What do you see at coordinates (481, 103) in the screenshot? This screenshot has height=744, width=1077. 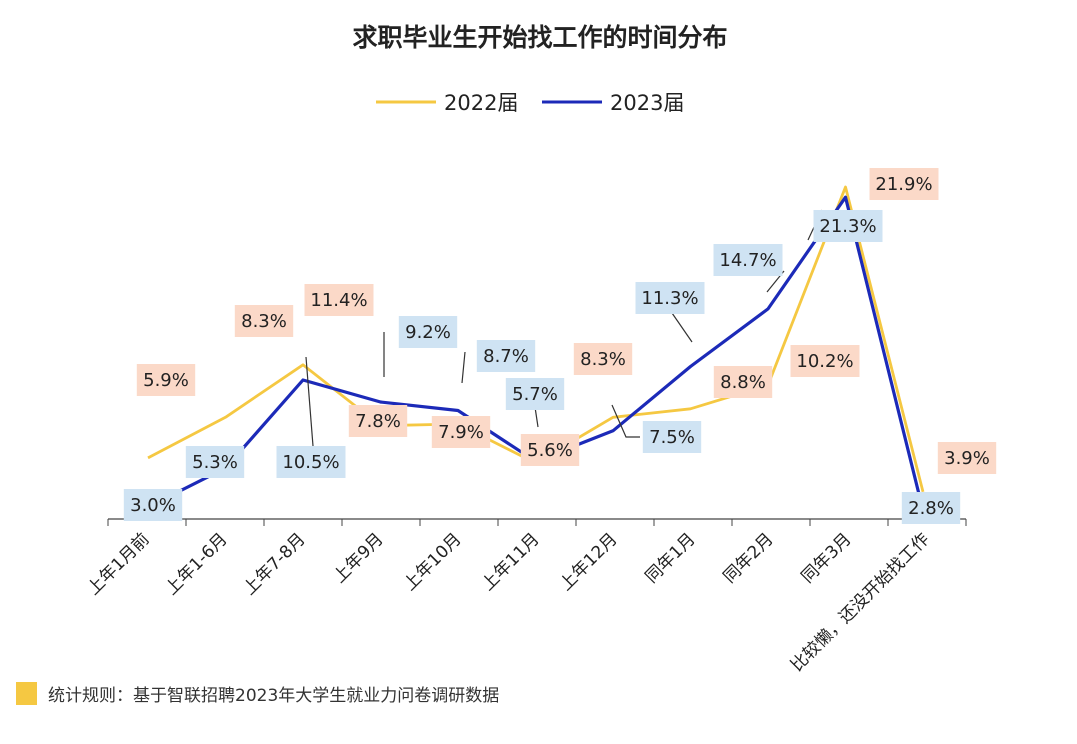 I see `legend-label-0: 2022届` at bounding box center [481, 103].